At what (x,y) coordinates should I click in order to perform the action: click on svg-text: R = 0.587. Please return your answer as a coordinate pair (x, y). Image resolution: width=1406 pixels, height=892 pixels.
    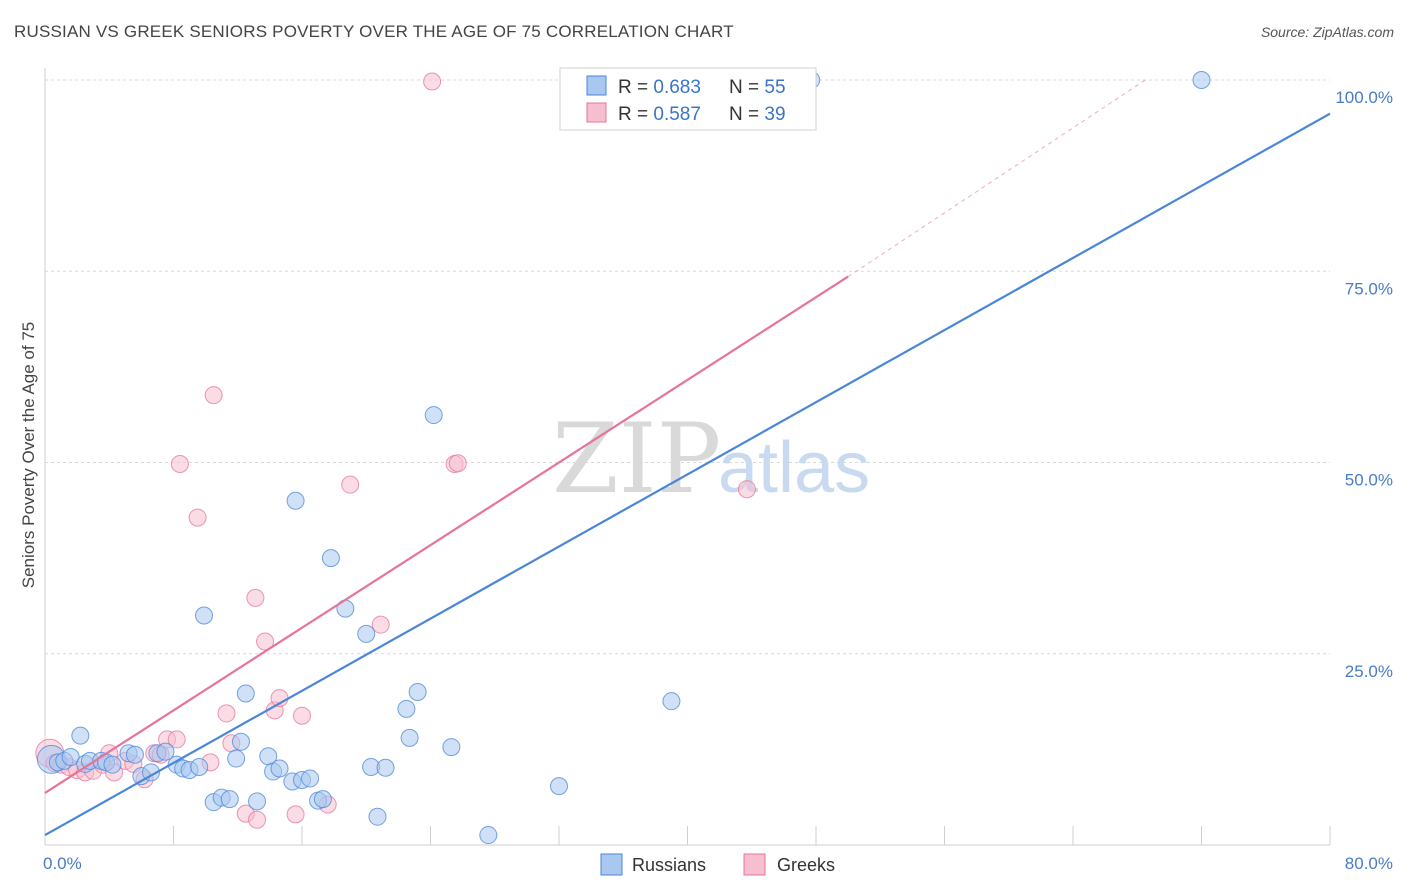
    Looking at the image, I should click on (659, 114).